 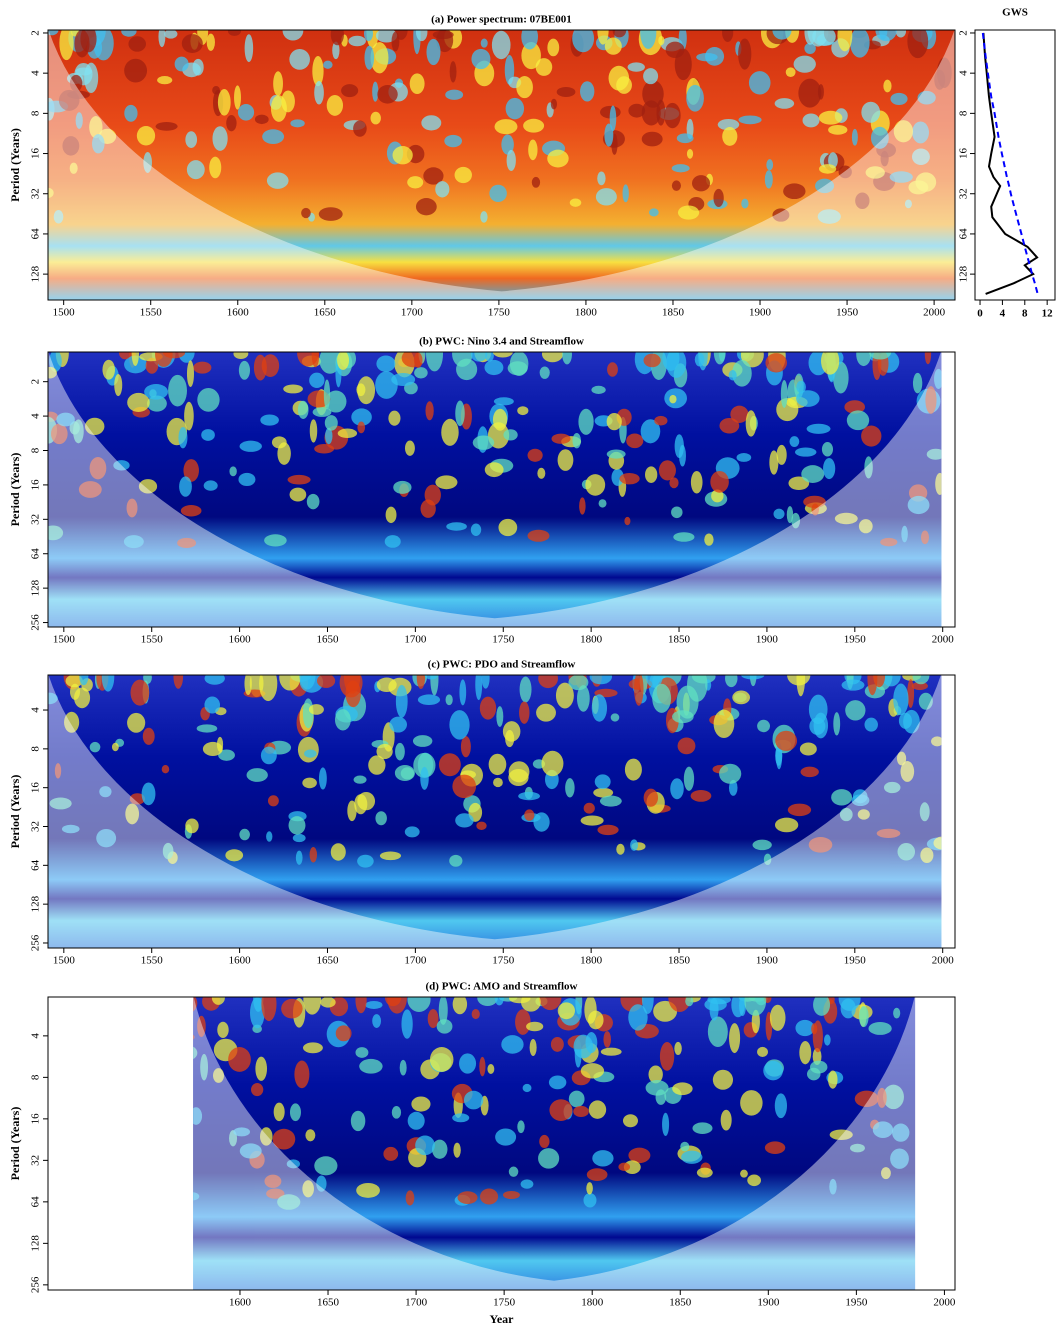 I want to click on panel-title: (c) PWC: PDO and Streamflow, so click(x=502, y=665).